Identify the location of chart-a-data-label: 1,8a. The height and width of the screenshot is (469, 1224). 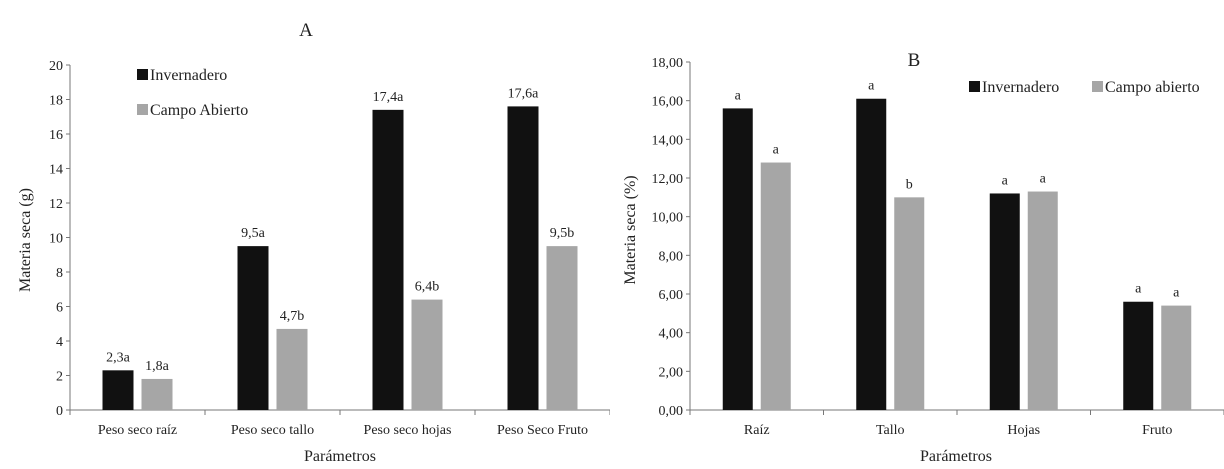
(157, 366).